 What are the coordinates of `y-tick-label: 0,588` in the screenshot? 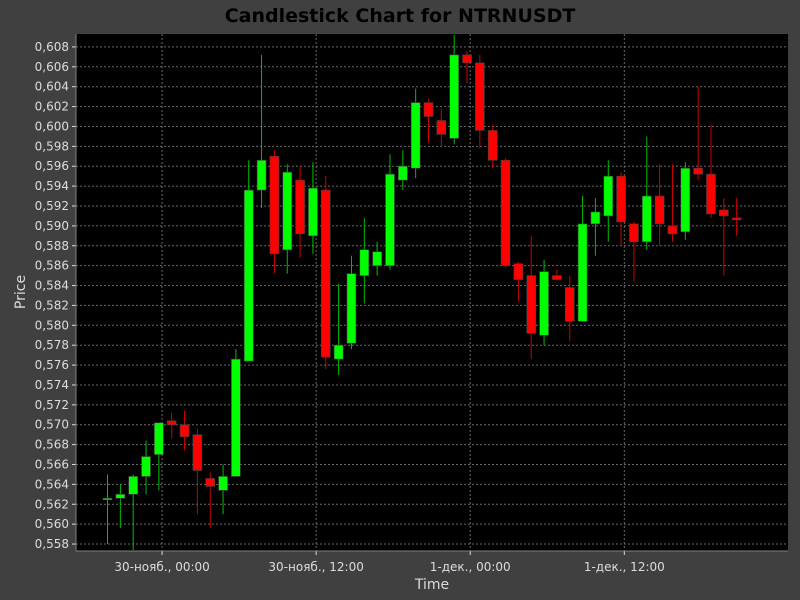 It's located at (52, 246).